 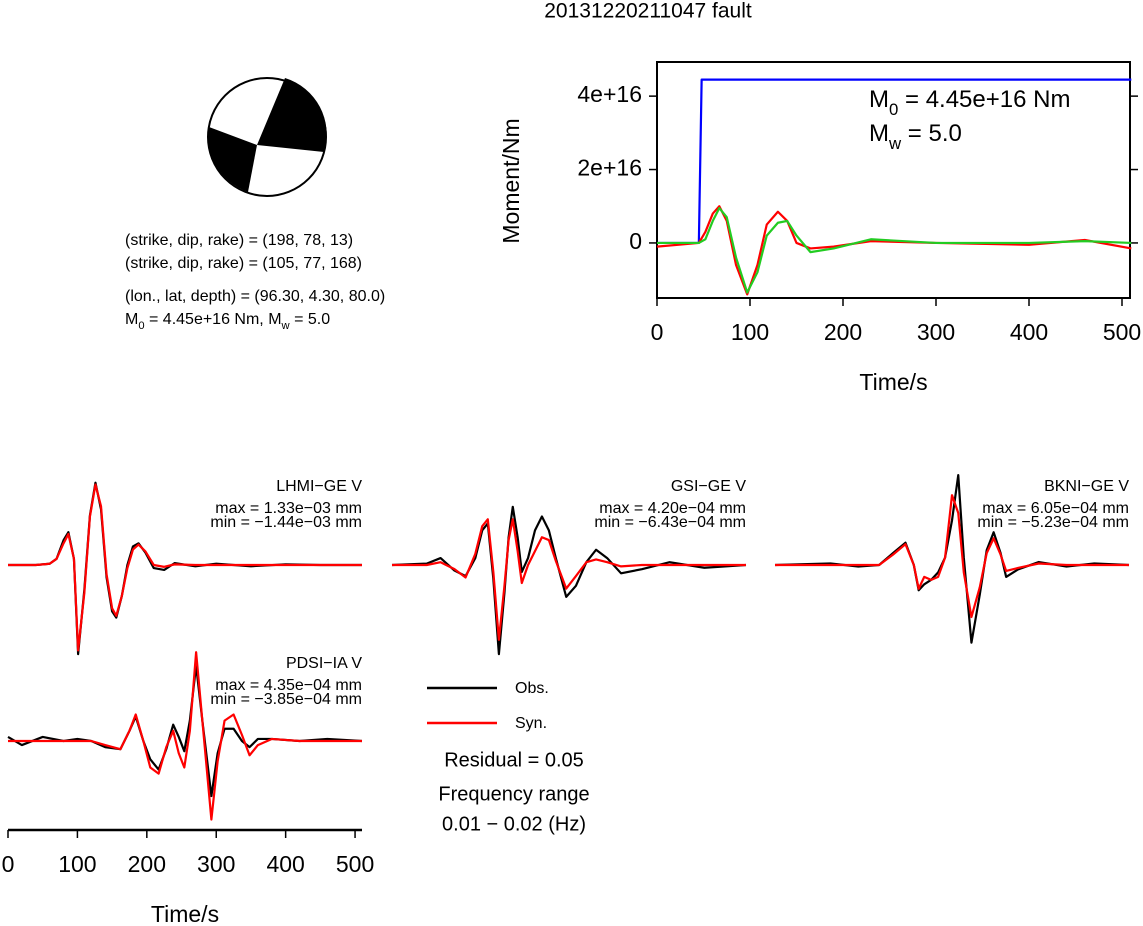 What do you see at coordinates (514, 760) in the screenshot?
I see `residual: Residual = 0.05` at bounding box center [514, 760].